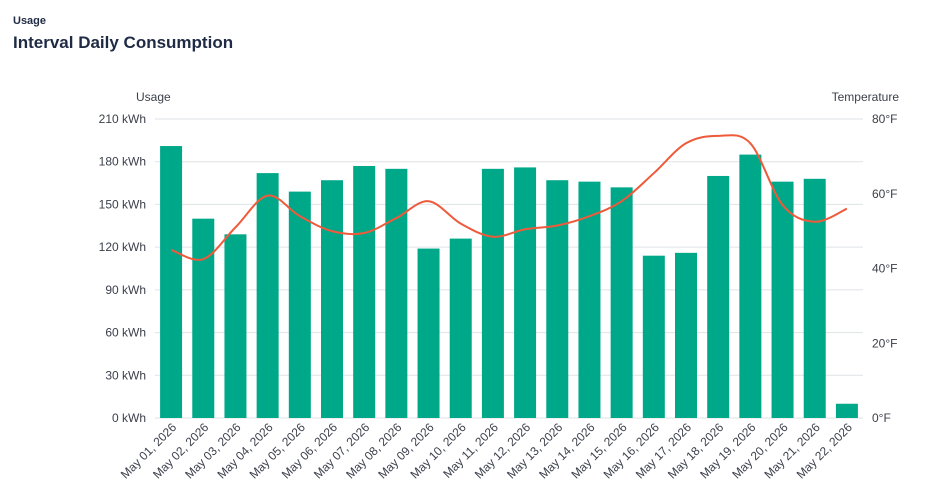 The image size is (942, 501). I want to click on right-tick-label: 40°F, so click(884, 269).